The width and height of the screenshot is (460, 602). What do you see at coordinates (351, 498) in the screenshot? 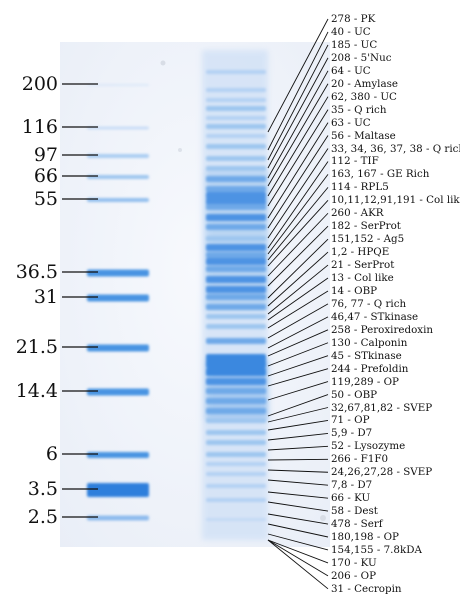
I see `band-annotation-label: 66 - KU` at bounding box center [351, 498].